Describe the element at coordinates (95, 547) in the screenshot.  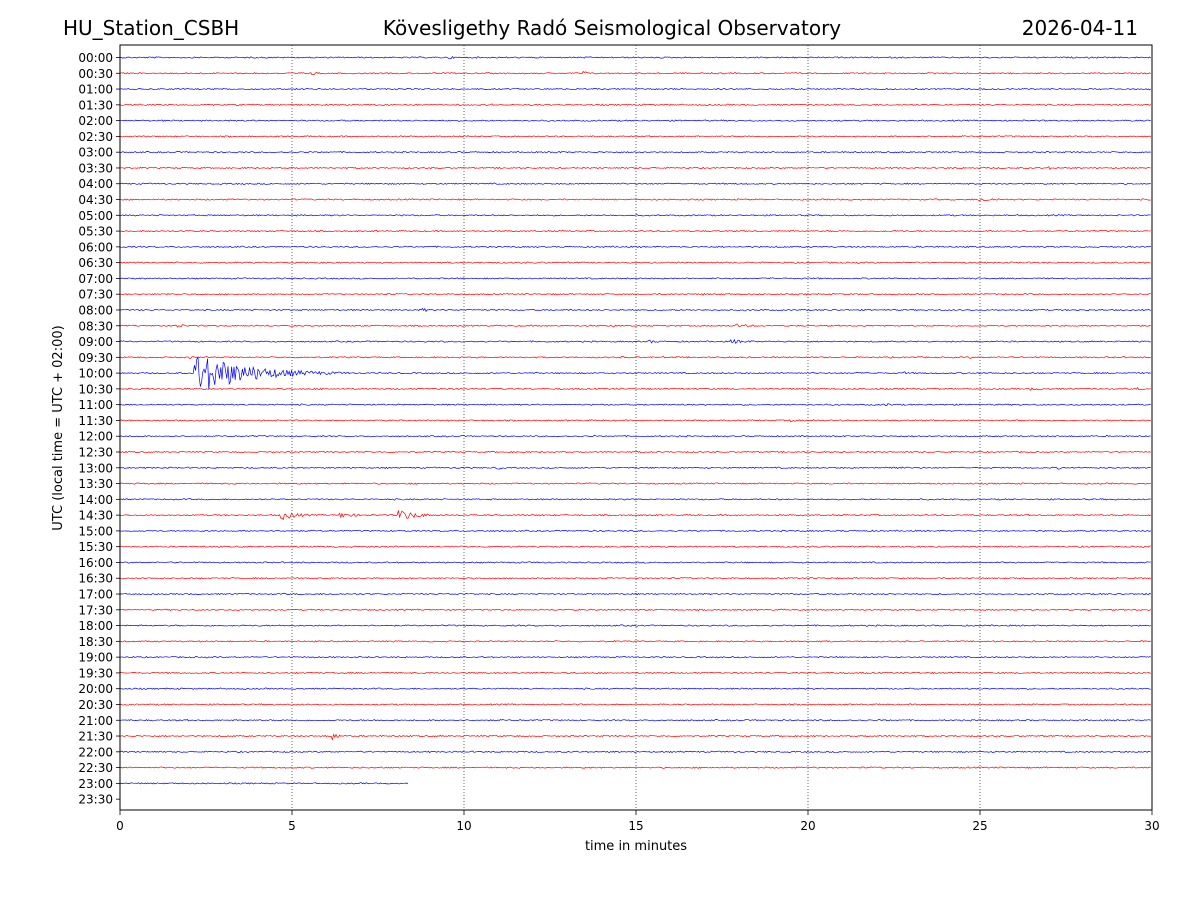
I see `y-tick-label: 15:30` at that location.